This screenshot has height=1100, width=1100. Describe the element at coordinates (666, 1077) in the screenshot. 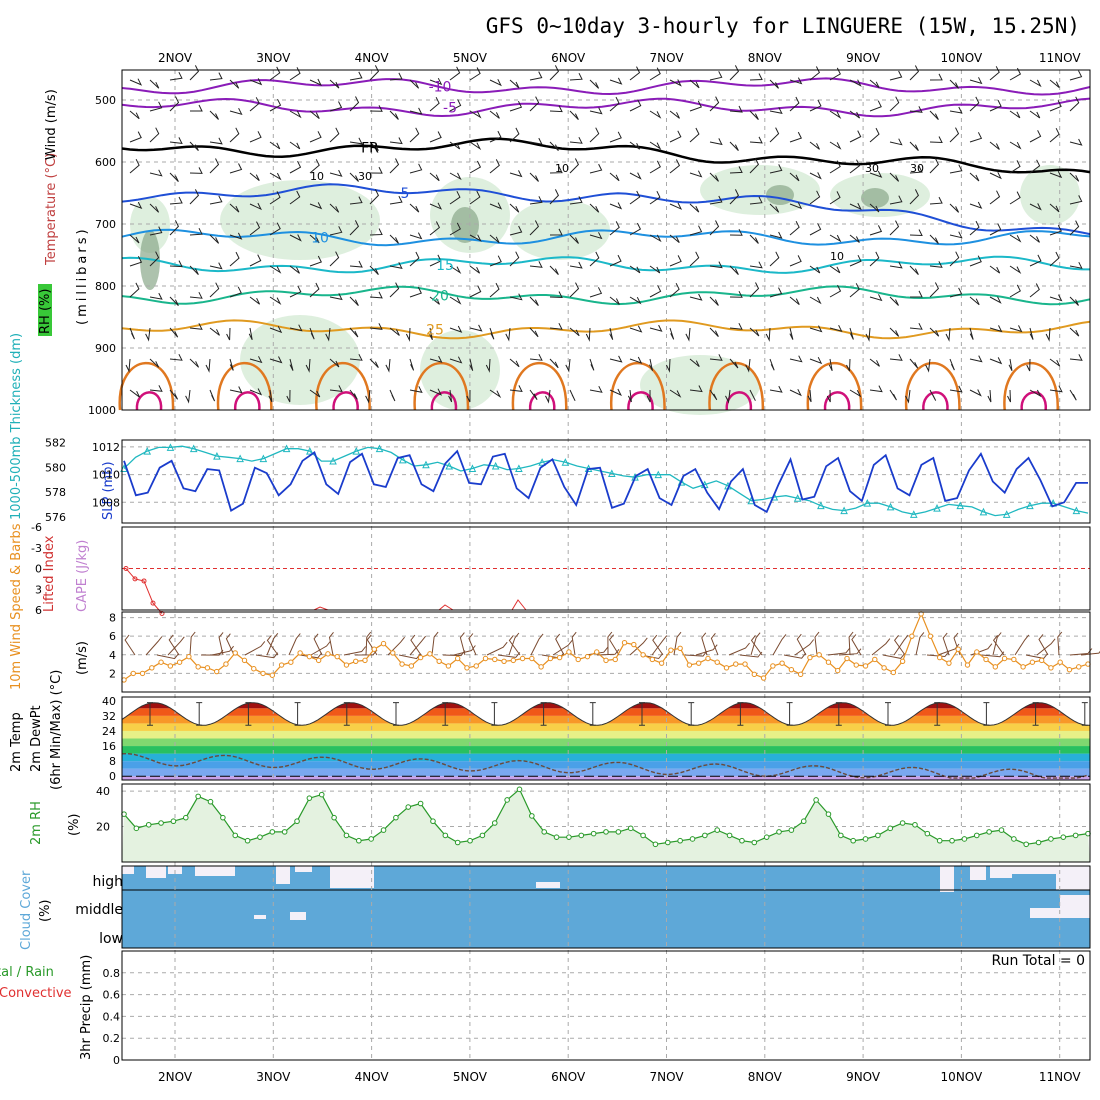

I see `date-label-bottom: 7NOV` at that location.